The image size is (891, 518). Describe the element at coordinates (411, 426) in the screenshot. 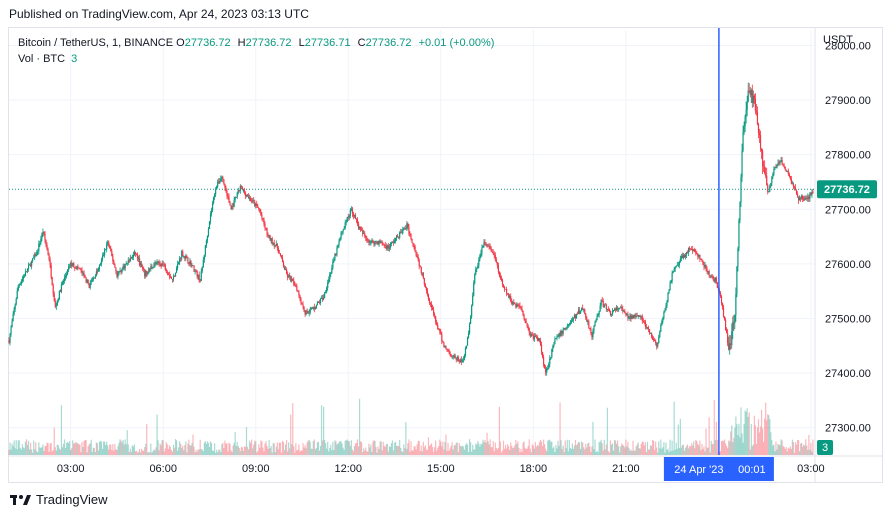

I see `volume-bars` at that location.